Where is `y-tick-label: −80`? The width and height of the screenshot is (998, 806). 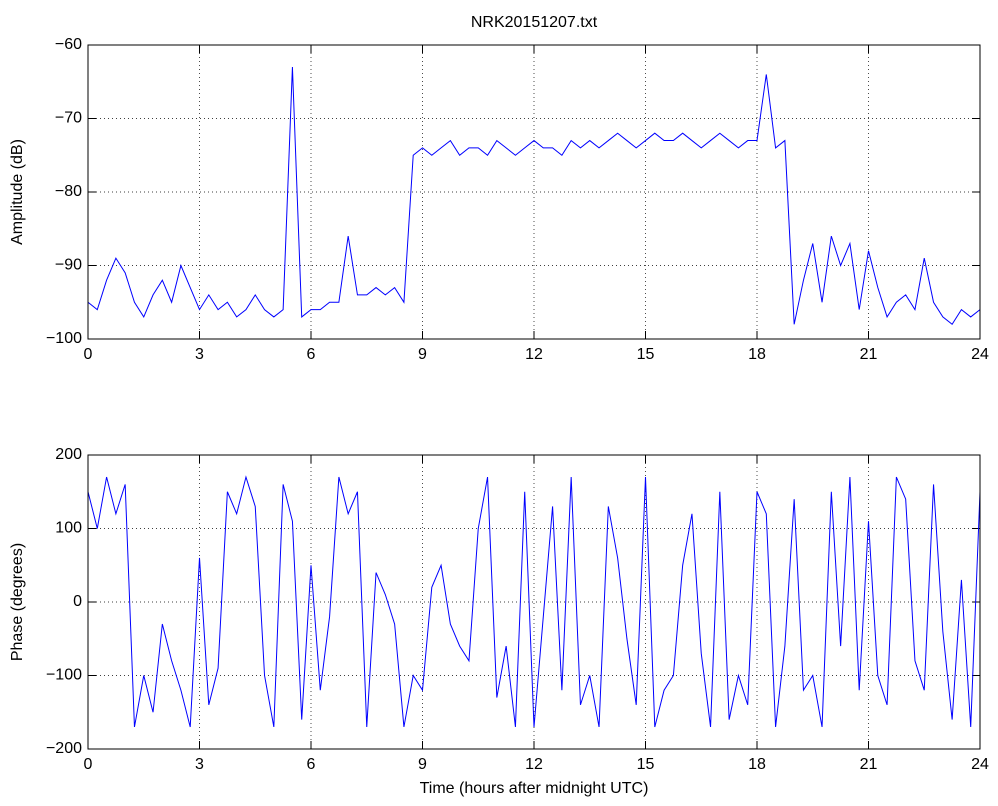 y-tick-label: −80 is located at coordinates (68, 191).